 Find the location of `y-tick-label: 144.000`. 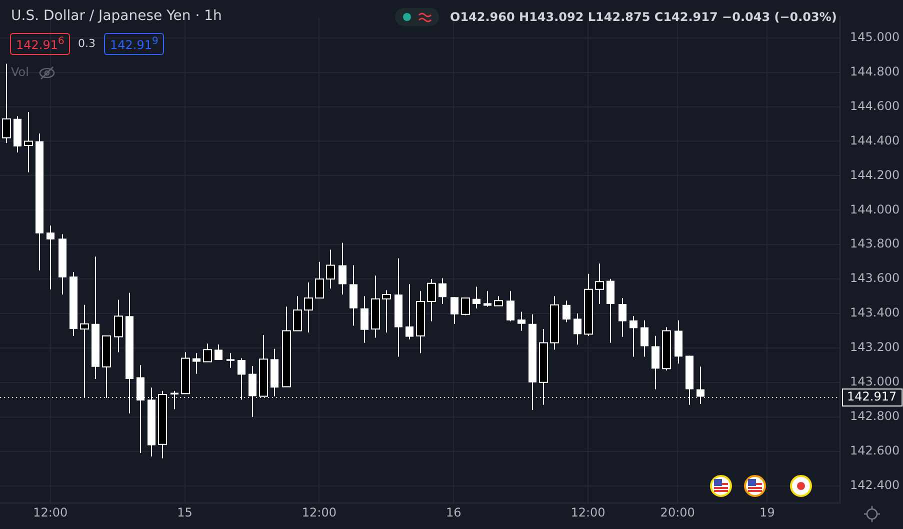

y-tick-label: 144.000 is located at coordinates (875, 209).